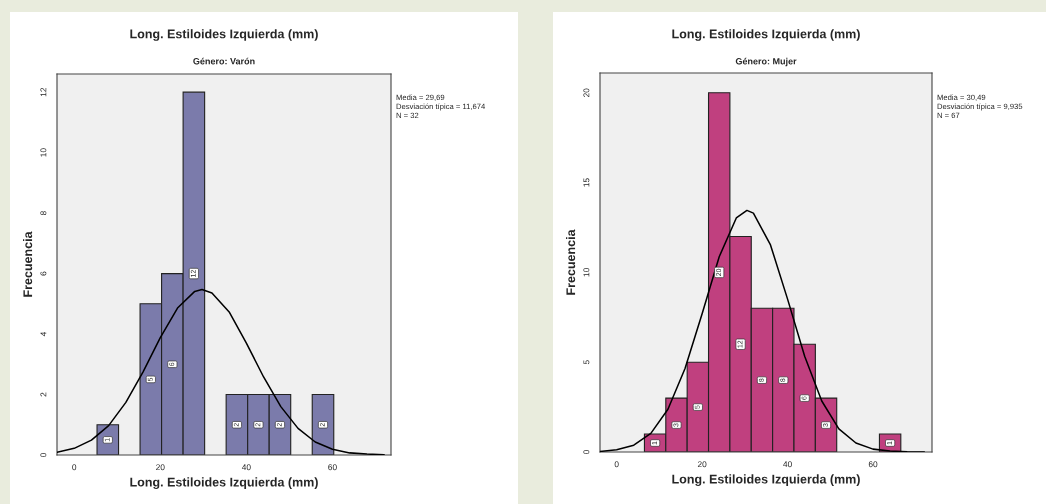  I want to click on chart-subtitle: Género: Mujer, so click(766, 62).